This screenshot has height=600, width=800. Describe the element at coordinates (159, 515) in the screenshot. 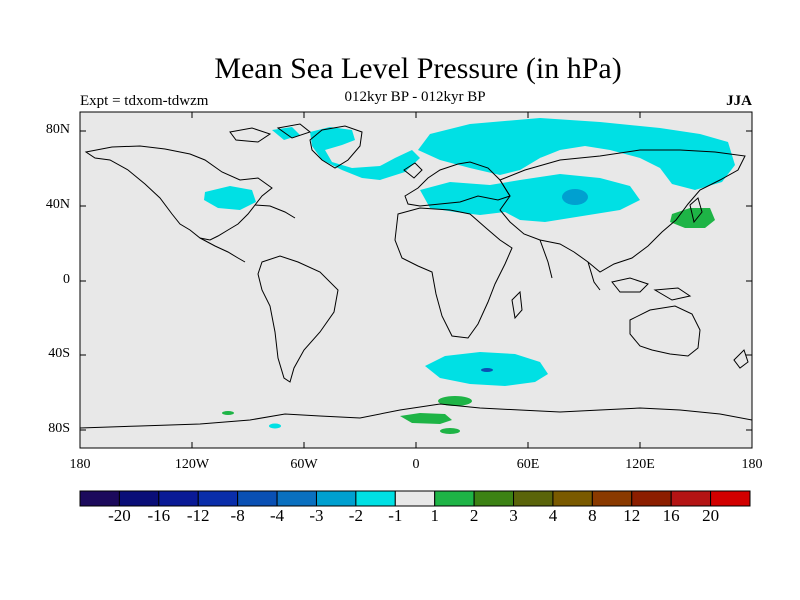

I see `colorbar-label: -16` at that location.